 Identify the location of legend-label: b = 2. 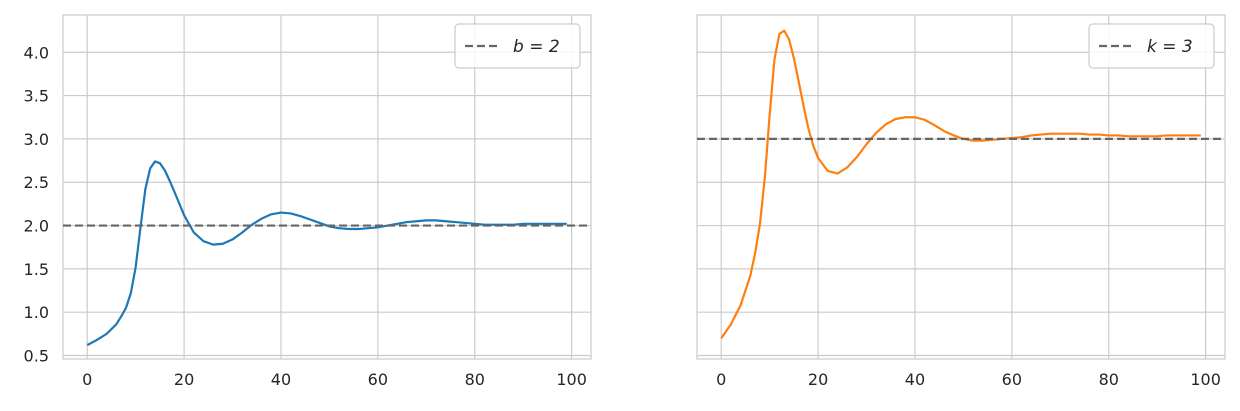
(536, 47).